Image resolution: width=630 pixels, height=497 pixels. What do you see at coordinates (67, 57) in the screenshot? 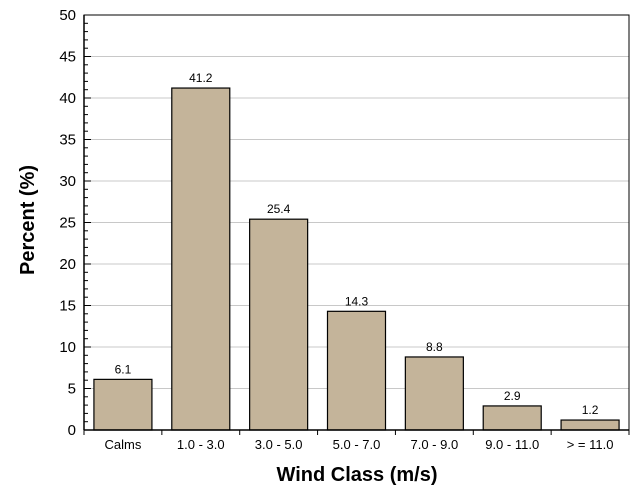
I see `y-tick-label: 45` at bounding box center [67, 57].